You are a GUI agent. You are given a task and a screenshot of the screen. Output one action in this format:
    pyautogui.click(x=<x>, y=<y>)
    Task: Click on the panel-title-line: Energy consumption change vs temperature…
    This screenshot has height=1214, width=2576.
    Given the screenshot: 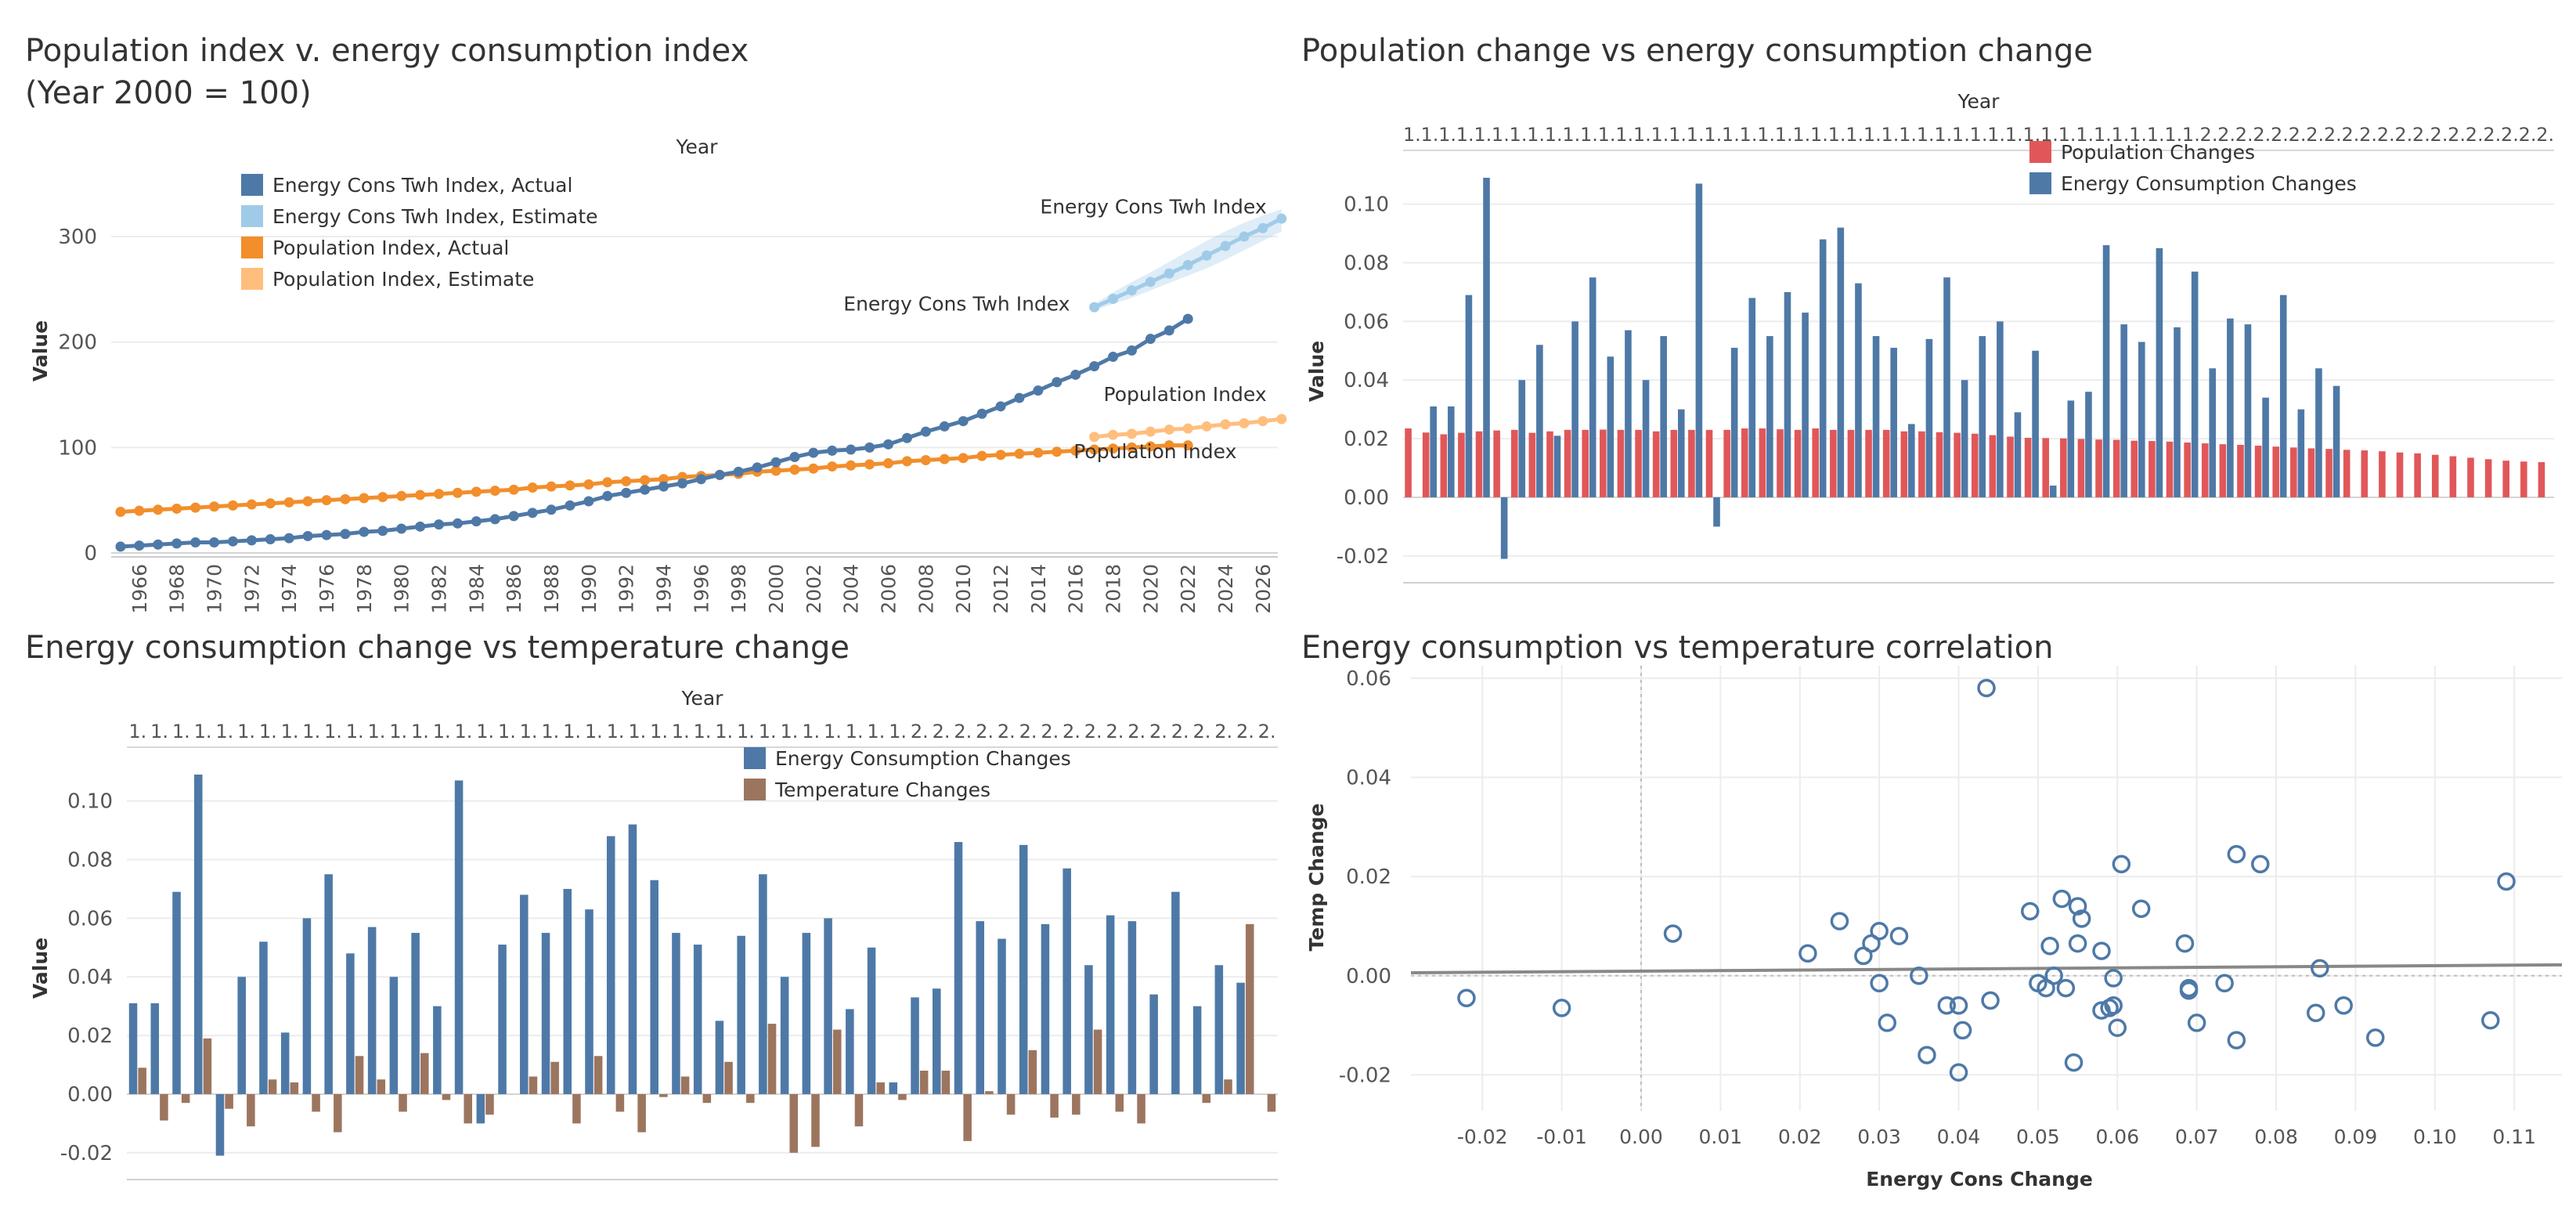 What is the action you would take?
    pyautogui.click(x=437, y=648)
    